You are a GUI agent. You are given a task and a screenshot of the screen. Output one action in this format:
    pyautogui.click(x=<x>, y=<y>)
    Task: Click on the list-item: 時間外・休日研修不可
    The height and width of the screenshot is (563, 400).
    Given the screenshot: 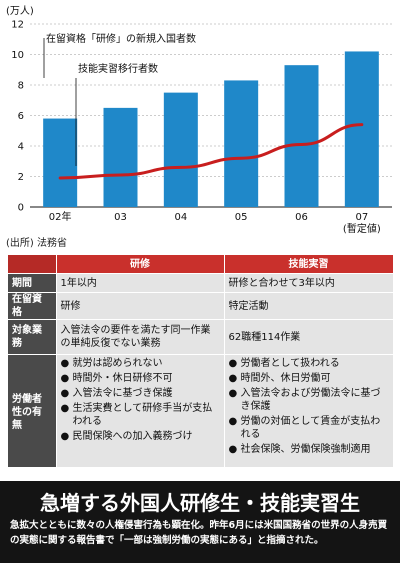 What is the action you would take?
    pyautogui.click(x=140, y=378)
    